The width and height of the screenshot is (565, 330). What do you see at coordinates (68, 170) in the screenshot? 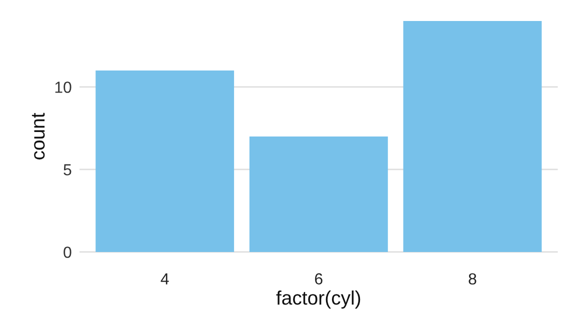
I see `y-tick-label: 5` at bounding box center [68, 170].